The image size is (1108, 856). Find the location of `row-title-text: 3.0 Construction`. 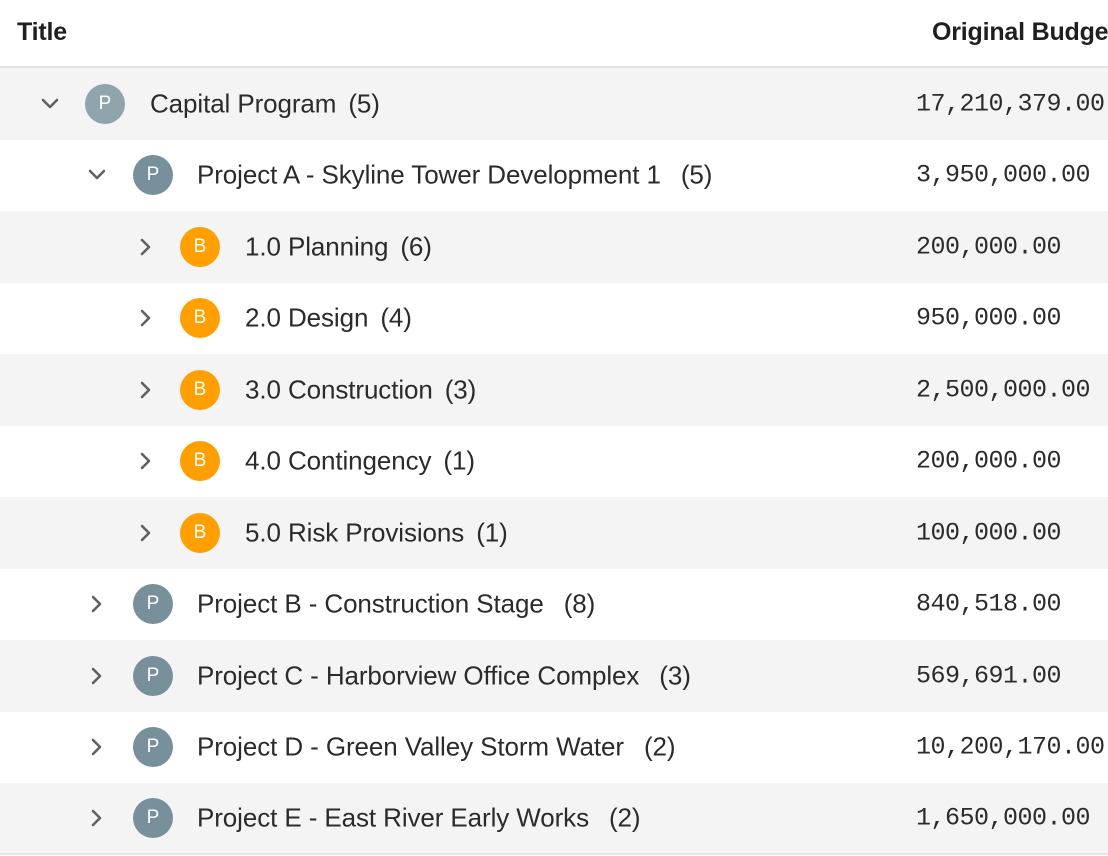

row-title-text: 3.0 Construction is located at coordinates (339, 389).